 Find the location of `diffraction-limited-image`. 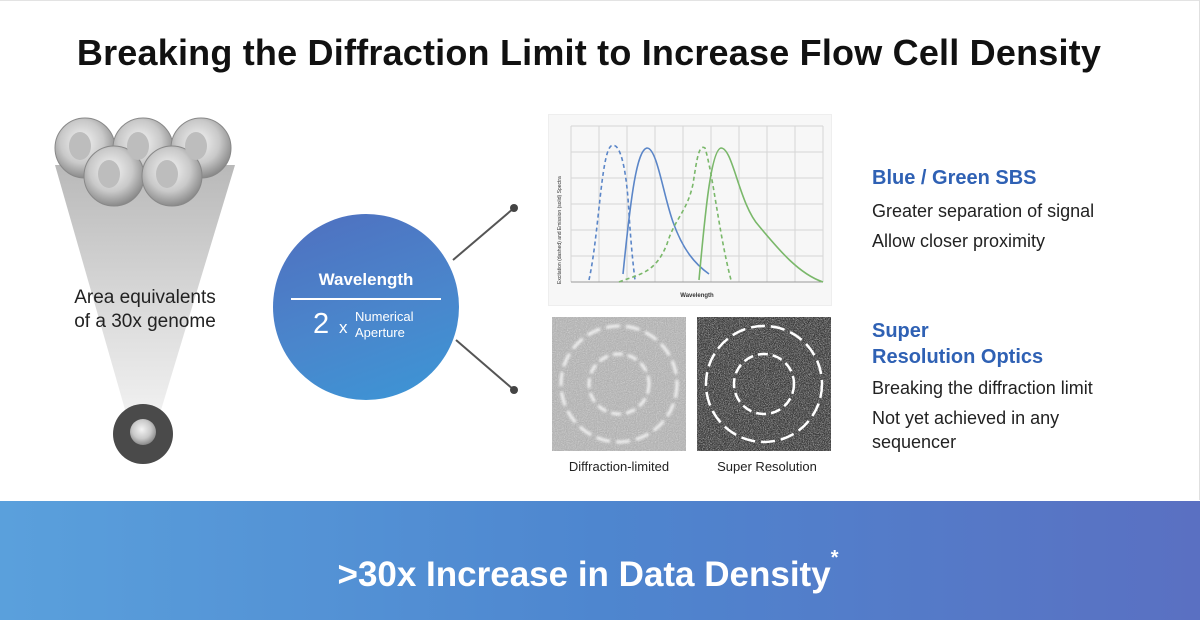

diffraction-limited-image is located at coordinates (619, 384).